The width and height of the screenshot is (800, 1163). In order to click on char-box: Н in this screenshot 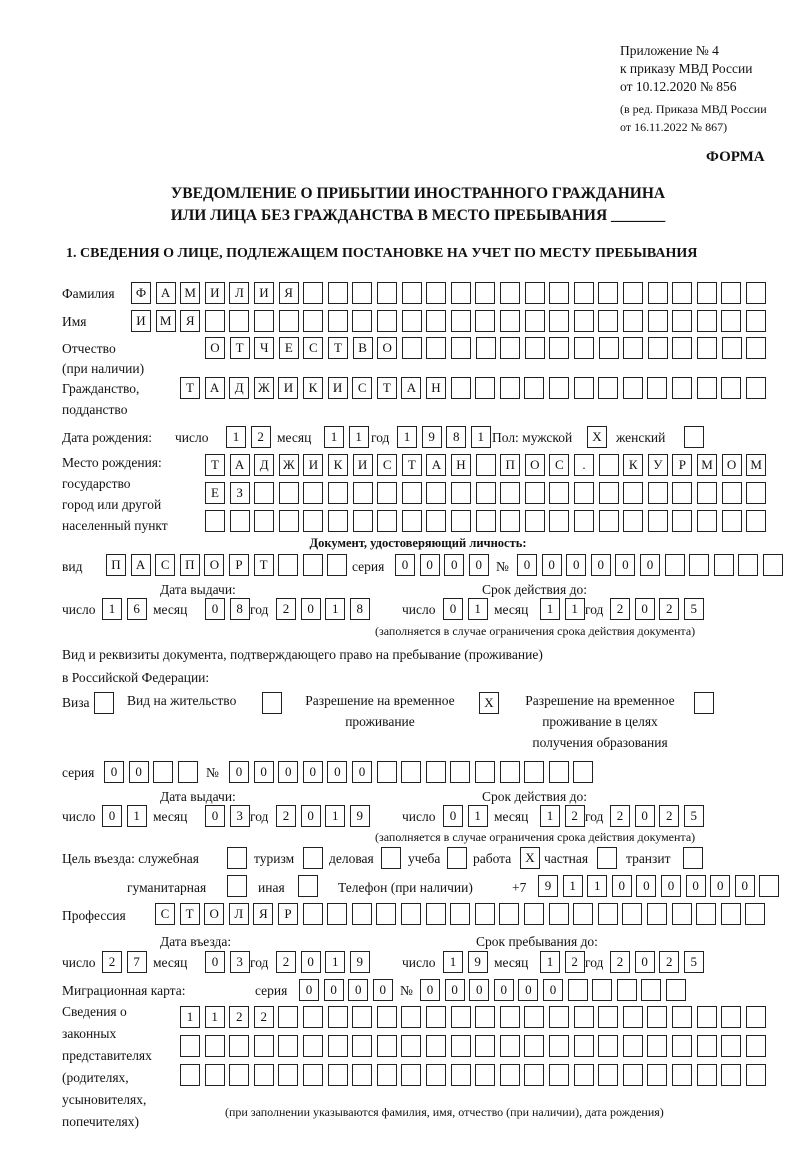, I will do `click(436, 388)`.